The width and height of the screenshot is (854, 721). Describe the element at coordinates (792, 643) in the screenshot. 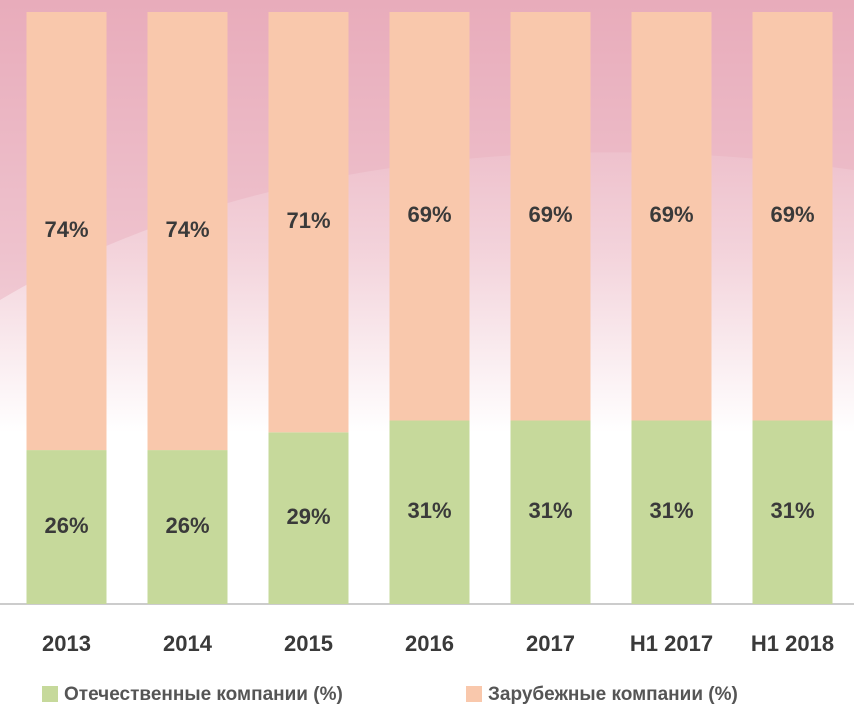

I see `x-tick-label: H1 2018` at that location.